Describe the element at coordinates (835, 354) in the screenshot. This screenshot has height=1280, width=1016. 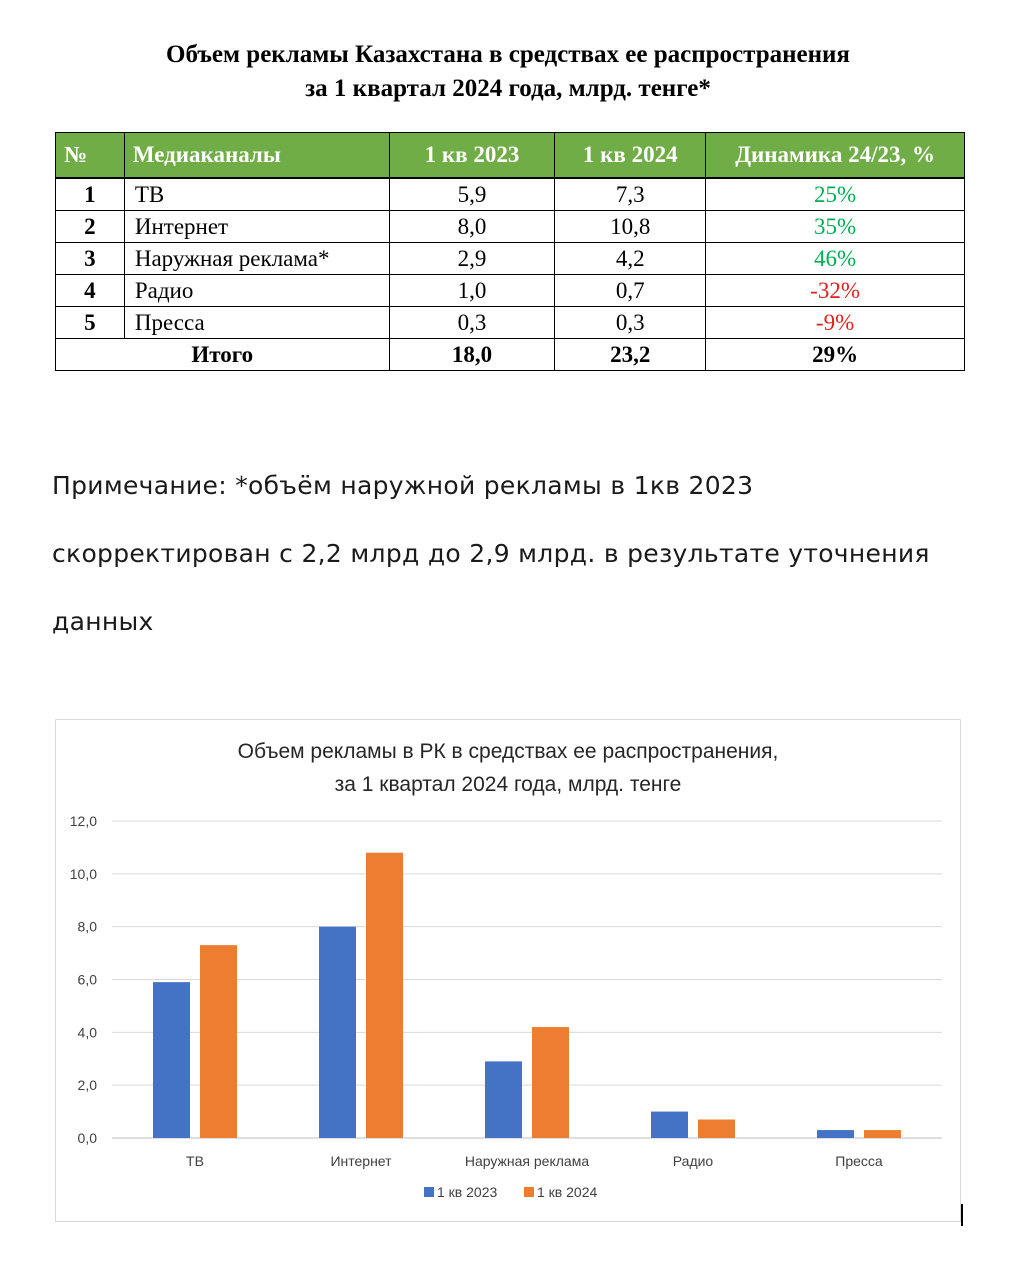
I see `total-dynamics: 29%` at that location.